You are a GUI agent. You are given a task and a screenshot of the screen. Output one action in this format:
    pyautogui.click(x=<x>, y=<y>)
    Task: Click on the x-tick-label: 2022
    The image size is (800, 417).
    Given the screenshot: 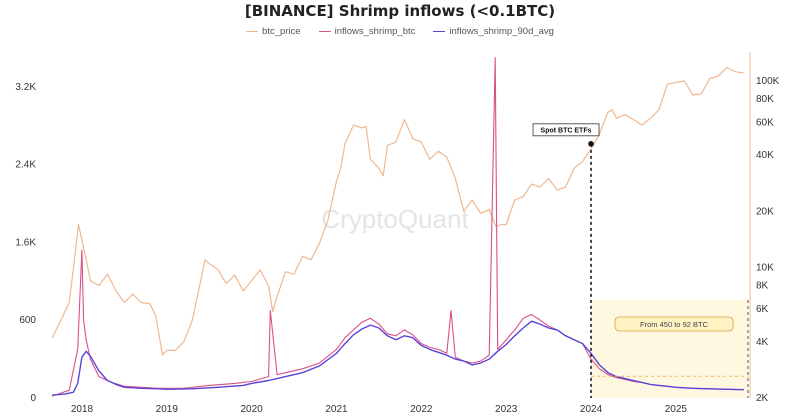 What is the action you would take?
    pyautogui.click(x=421, y=409)
    